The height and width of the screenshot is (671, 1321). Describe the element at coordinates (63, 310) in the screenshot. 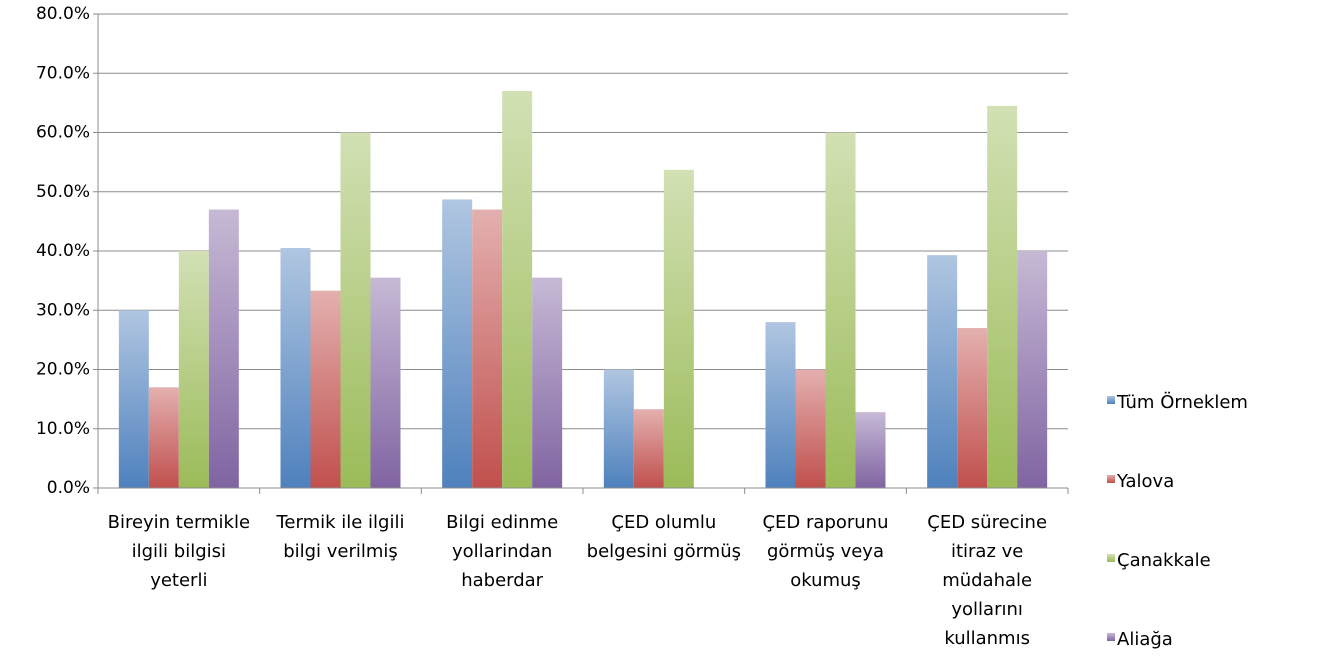

I see `y-tick-label: 30.0%` at that location.